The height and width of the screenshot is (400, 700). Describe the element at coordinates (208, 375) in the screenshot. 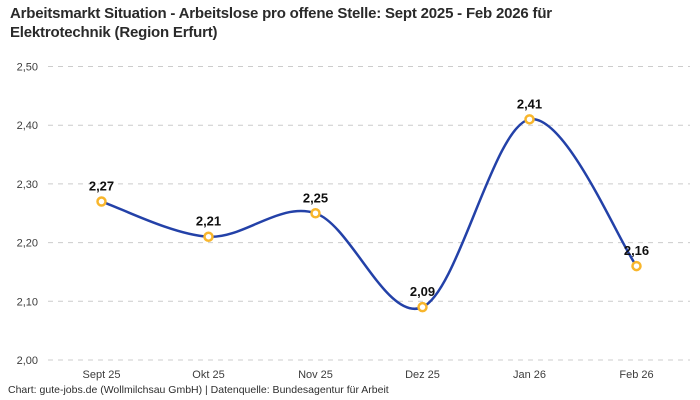

I see `x-axis-tick-label: Okt 25` at that location.